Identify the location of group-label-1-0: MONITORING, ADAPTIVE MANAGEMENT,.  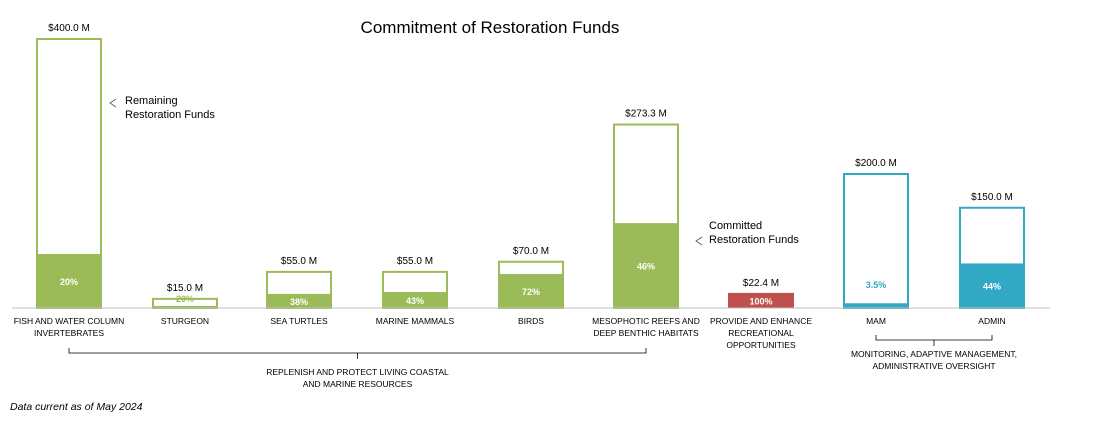
(934, 354).